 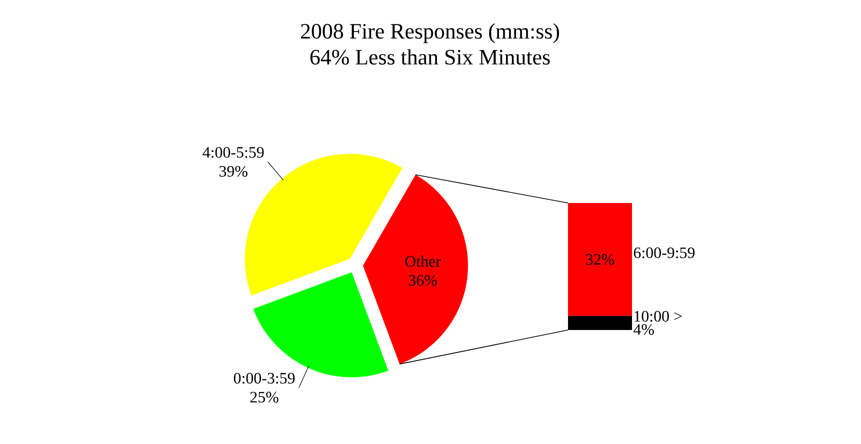 I want to click on series-label: 10:00 >, so click(x=658, y=316).